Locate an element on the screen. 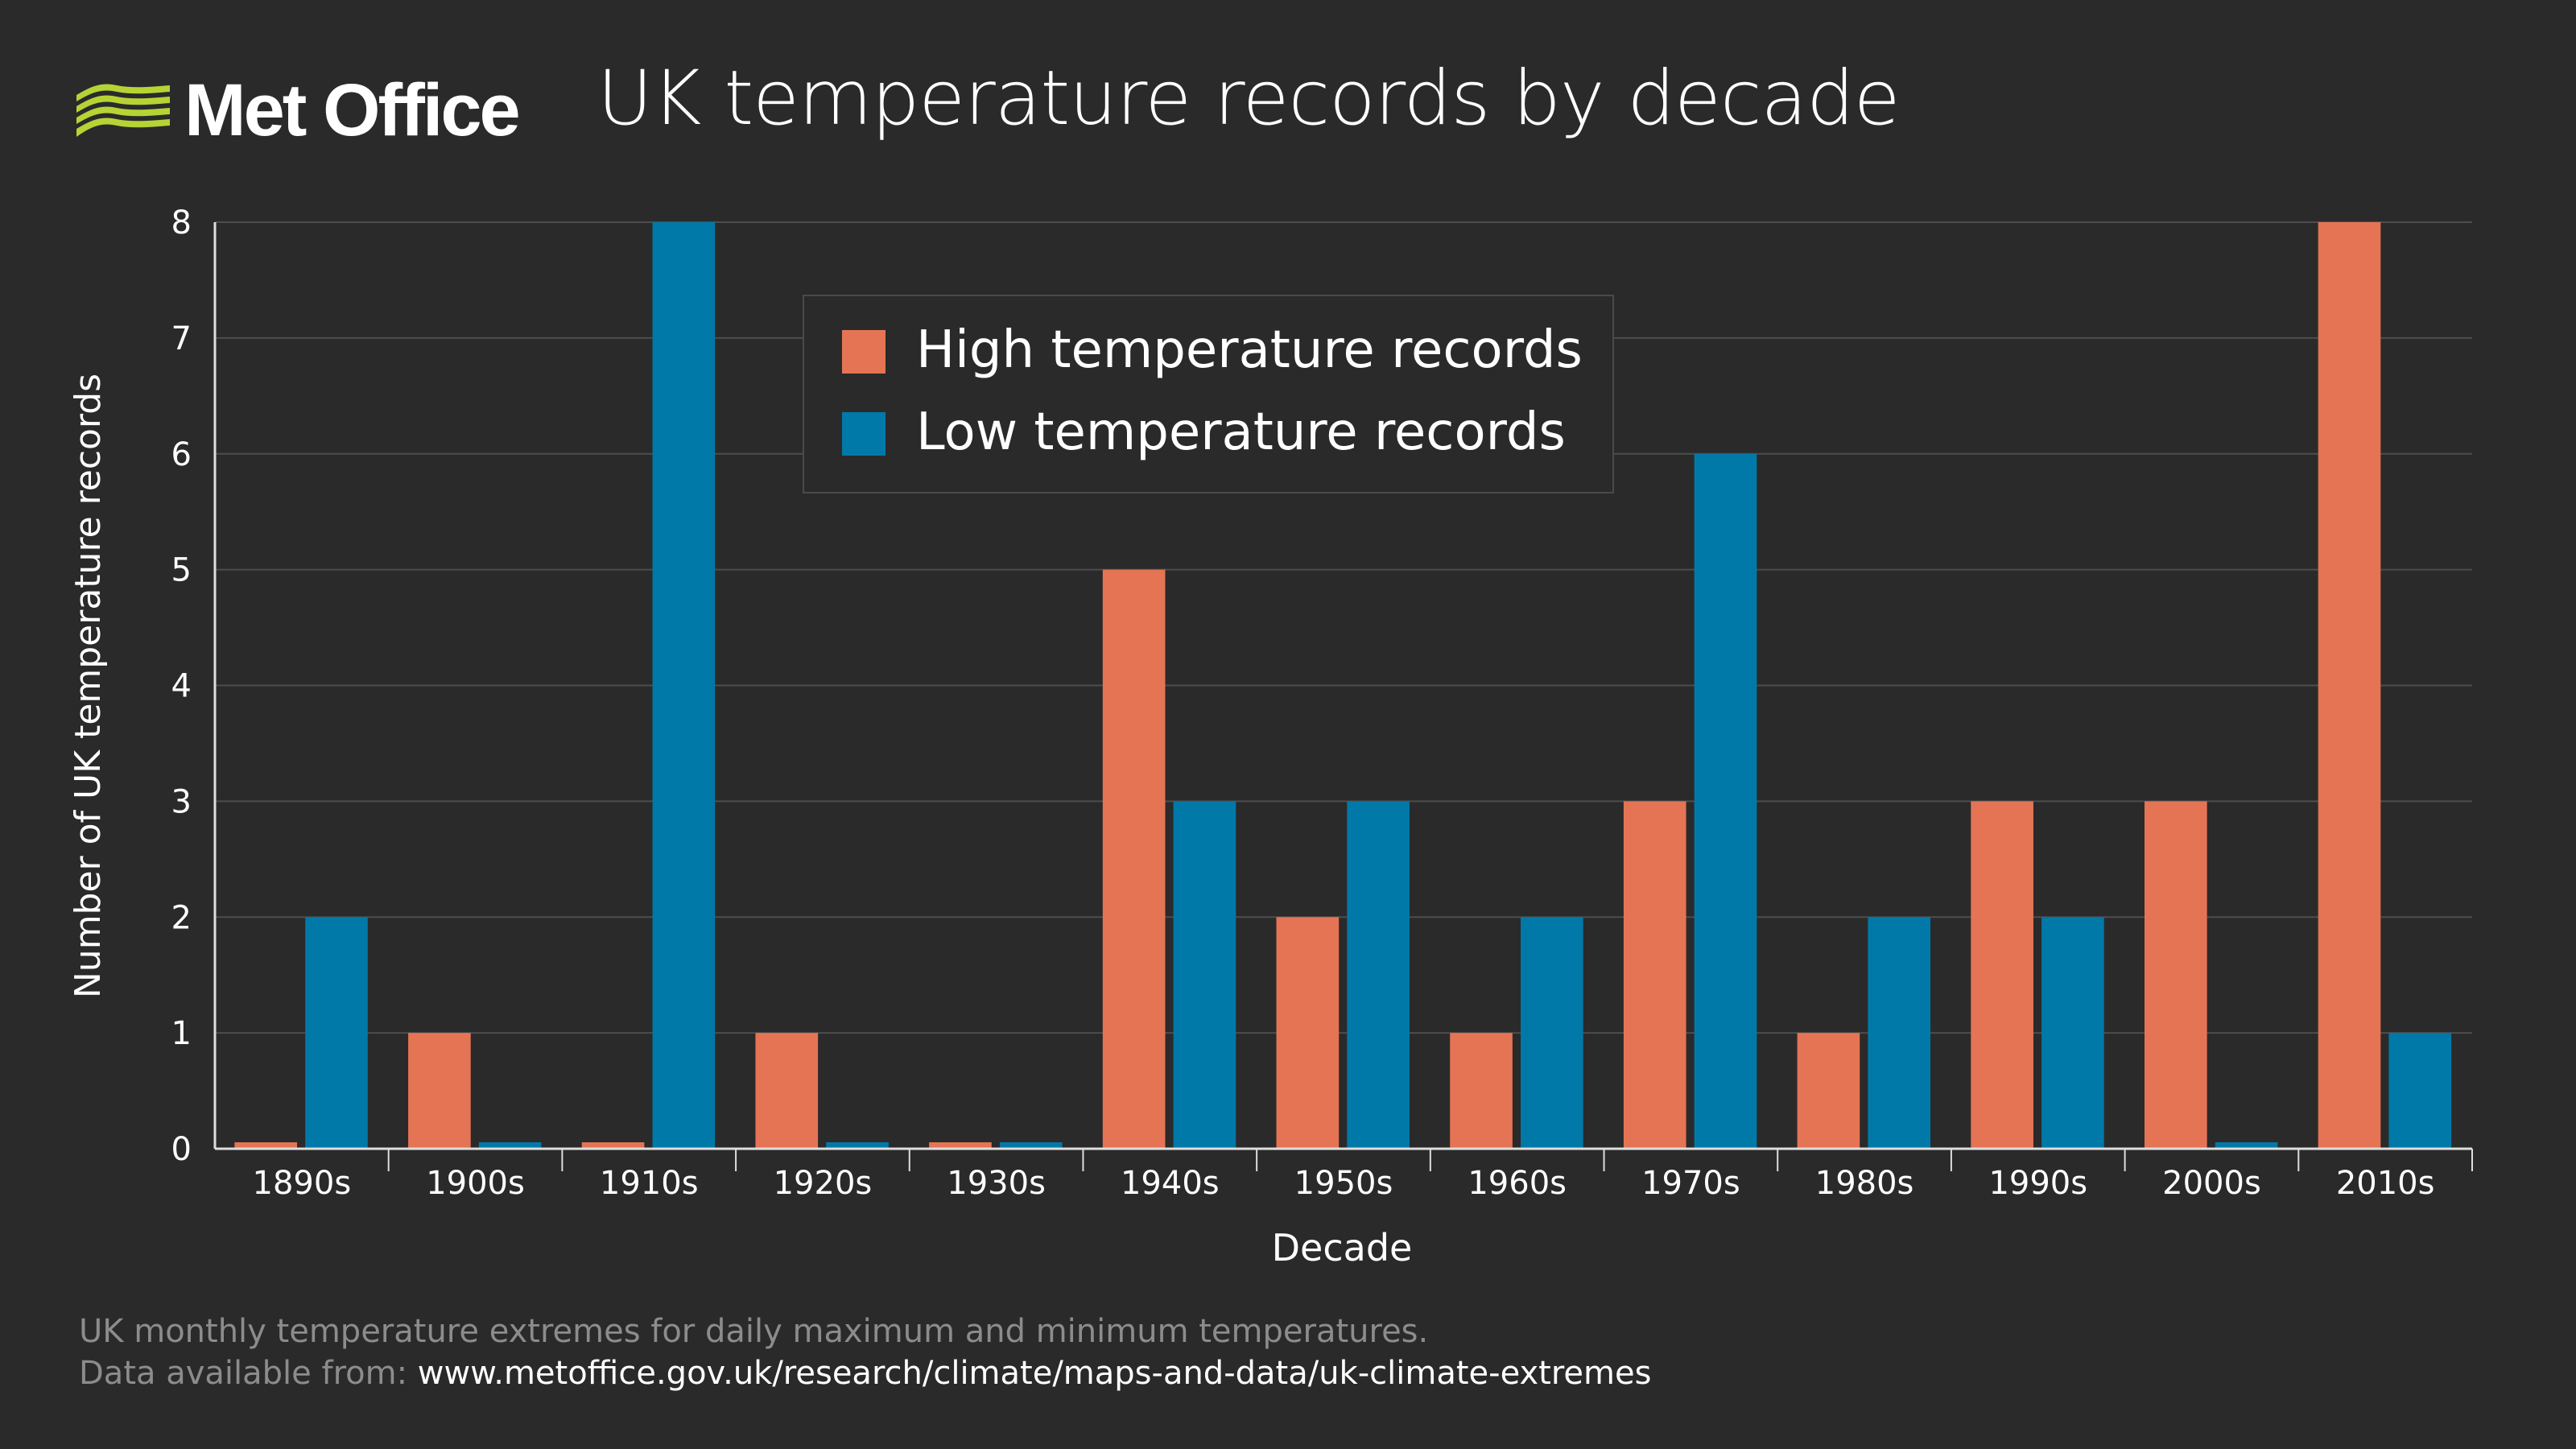  bar-low-1980s is located at coordinates (1899, 1033).